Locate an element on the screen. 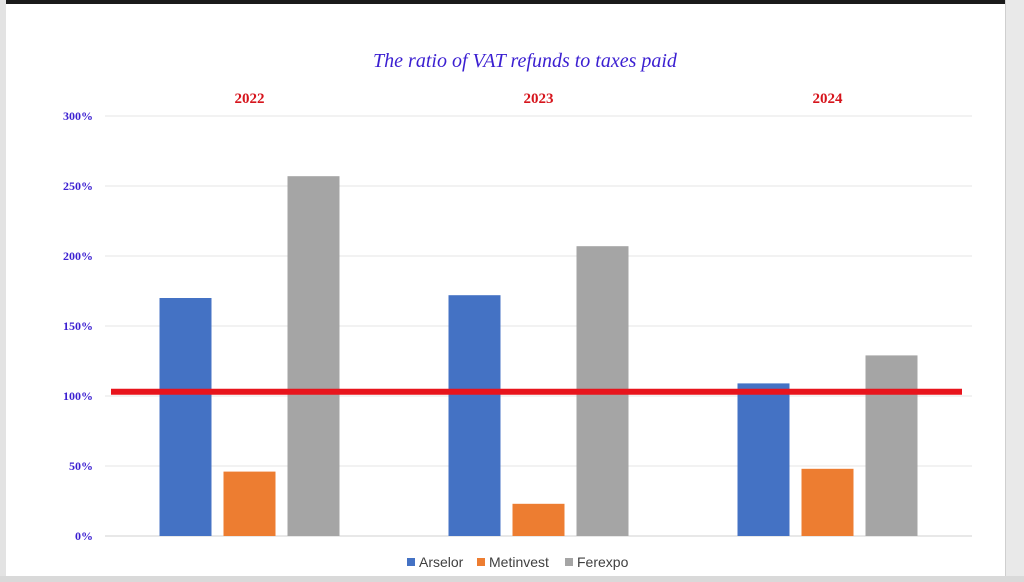 The height and width of the screenshot is (582, 1024). legend-label-arselor: Arselor is located at coordinates (441, 562).